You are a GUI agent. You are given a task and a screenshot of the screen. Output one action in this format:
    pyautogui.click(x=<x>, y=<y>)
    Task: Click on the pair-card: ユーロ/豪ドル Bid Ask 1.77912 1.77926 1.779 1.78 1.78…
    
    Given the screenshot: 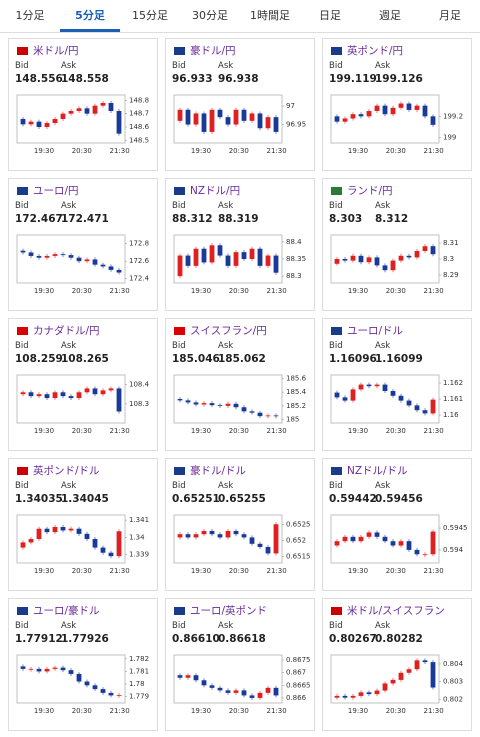 What is the action you would take?
    pyautogui.click(x=83, y=664)
    